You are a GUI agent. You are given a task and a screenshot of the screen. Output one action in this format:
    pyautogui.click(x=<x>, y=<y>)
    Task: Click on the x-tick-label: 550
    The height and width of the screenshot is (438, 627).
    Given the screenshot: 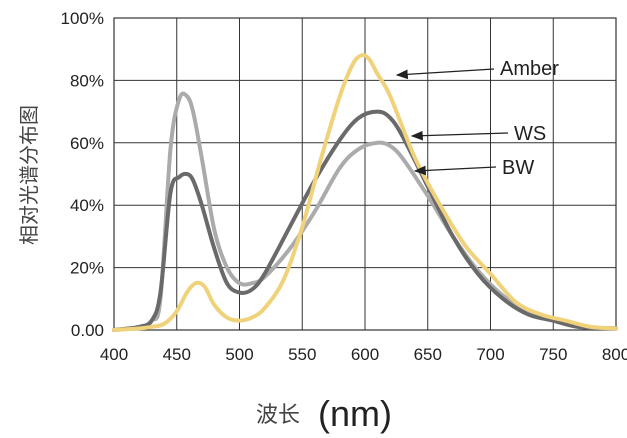 What is the action you would take?
    pyautogui.click(x=302, y=354)
    